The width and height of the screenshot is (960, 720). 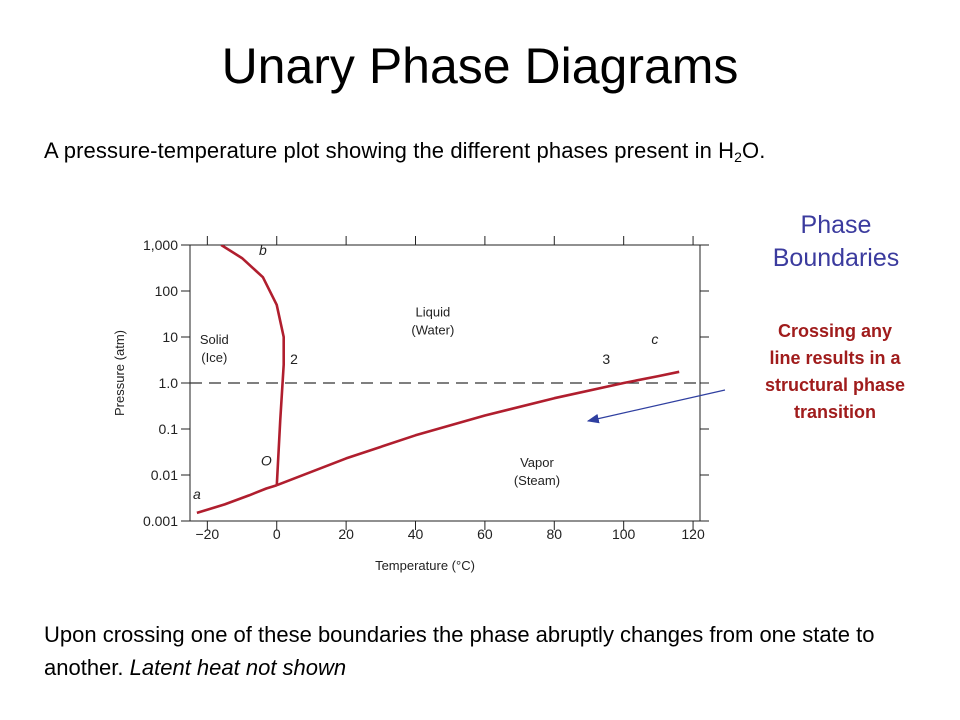 What do you see at coordinates (197, 494) in the screenshot?
I see `point-label-a: a` at bounding box center [197, 494].